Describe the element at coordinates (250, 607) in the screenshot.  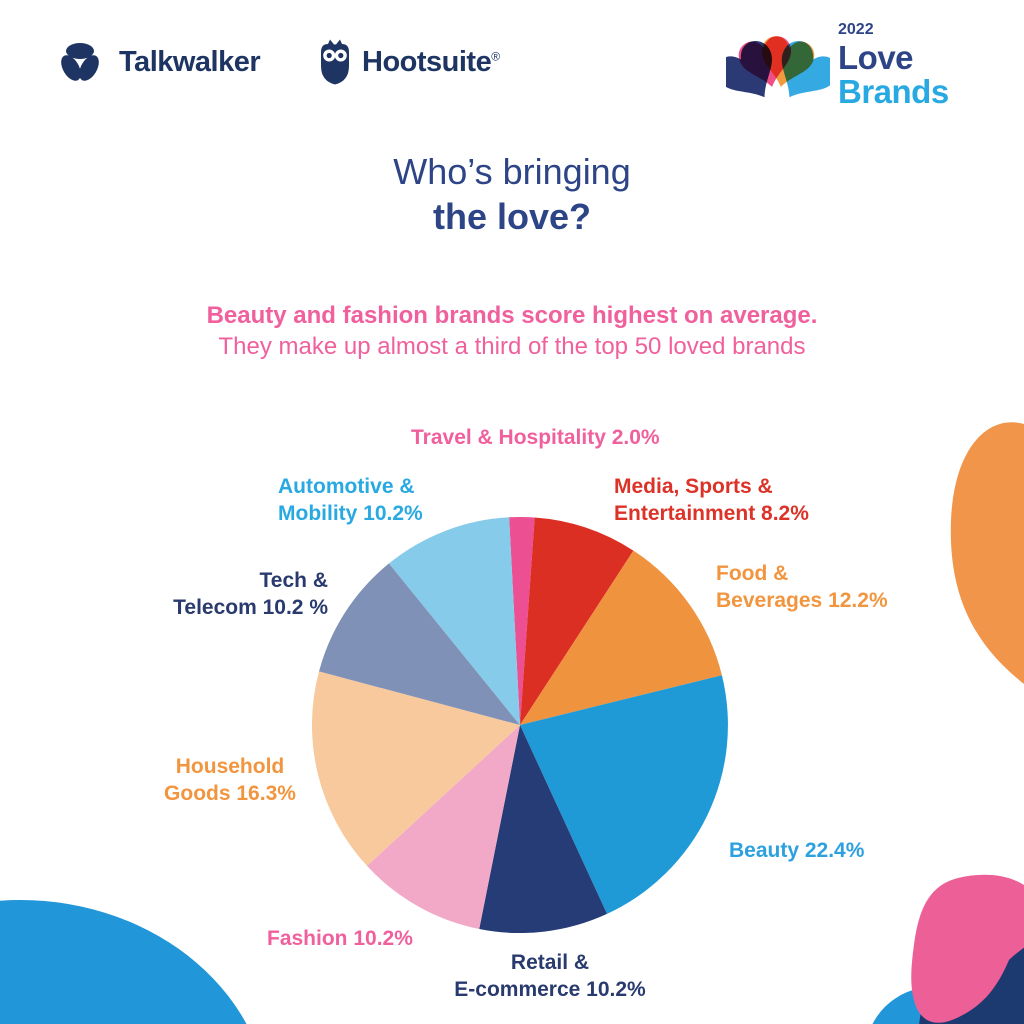
I see `pie-label-line: Telecom 10.2 %` at that location.